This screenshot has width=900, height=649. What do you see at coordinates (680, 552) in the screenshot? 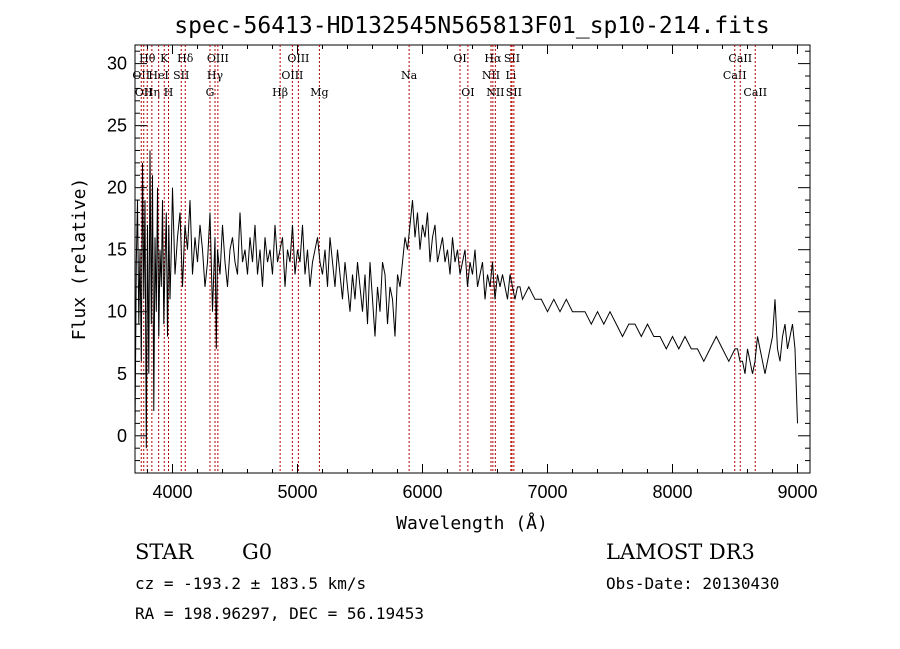
I see `survey-name: LAMOST DR3` at bounding box center [680, 552].